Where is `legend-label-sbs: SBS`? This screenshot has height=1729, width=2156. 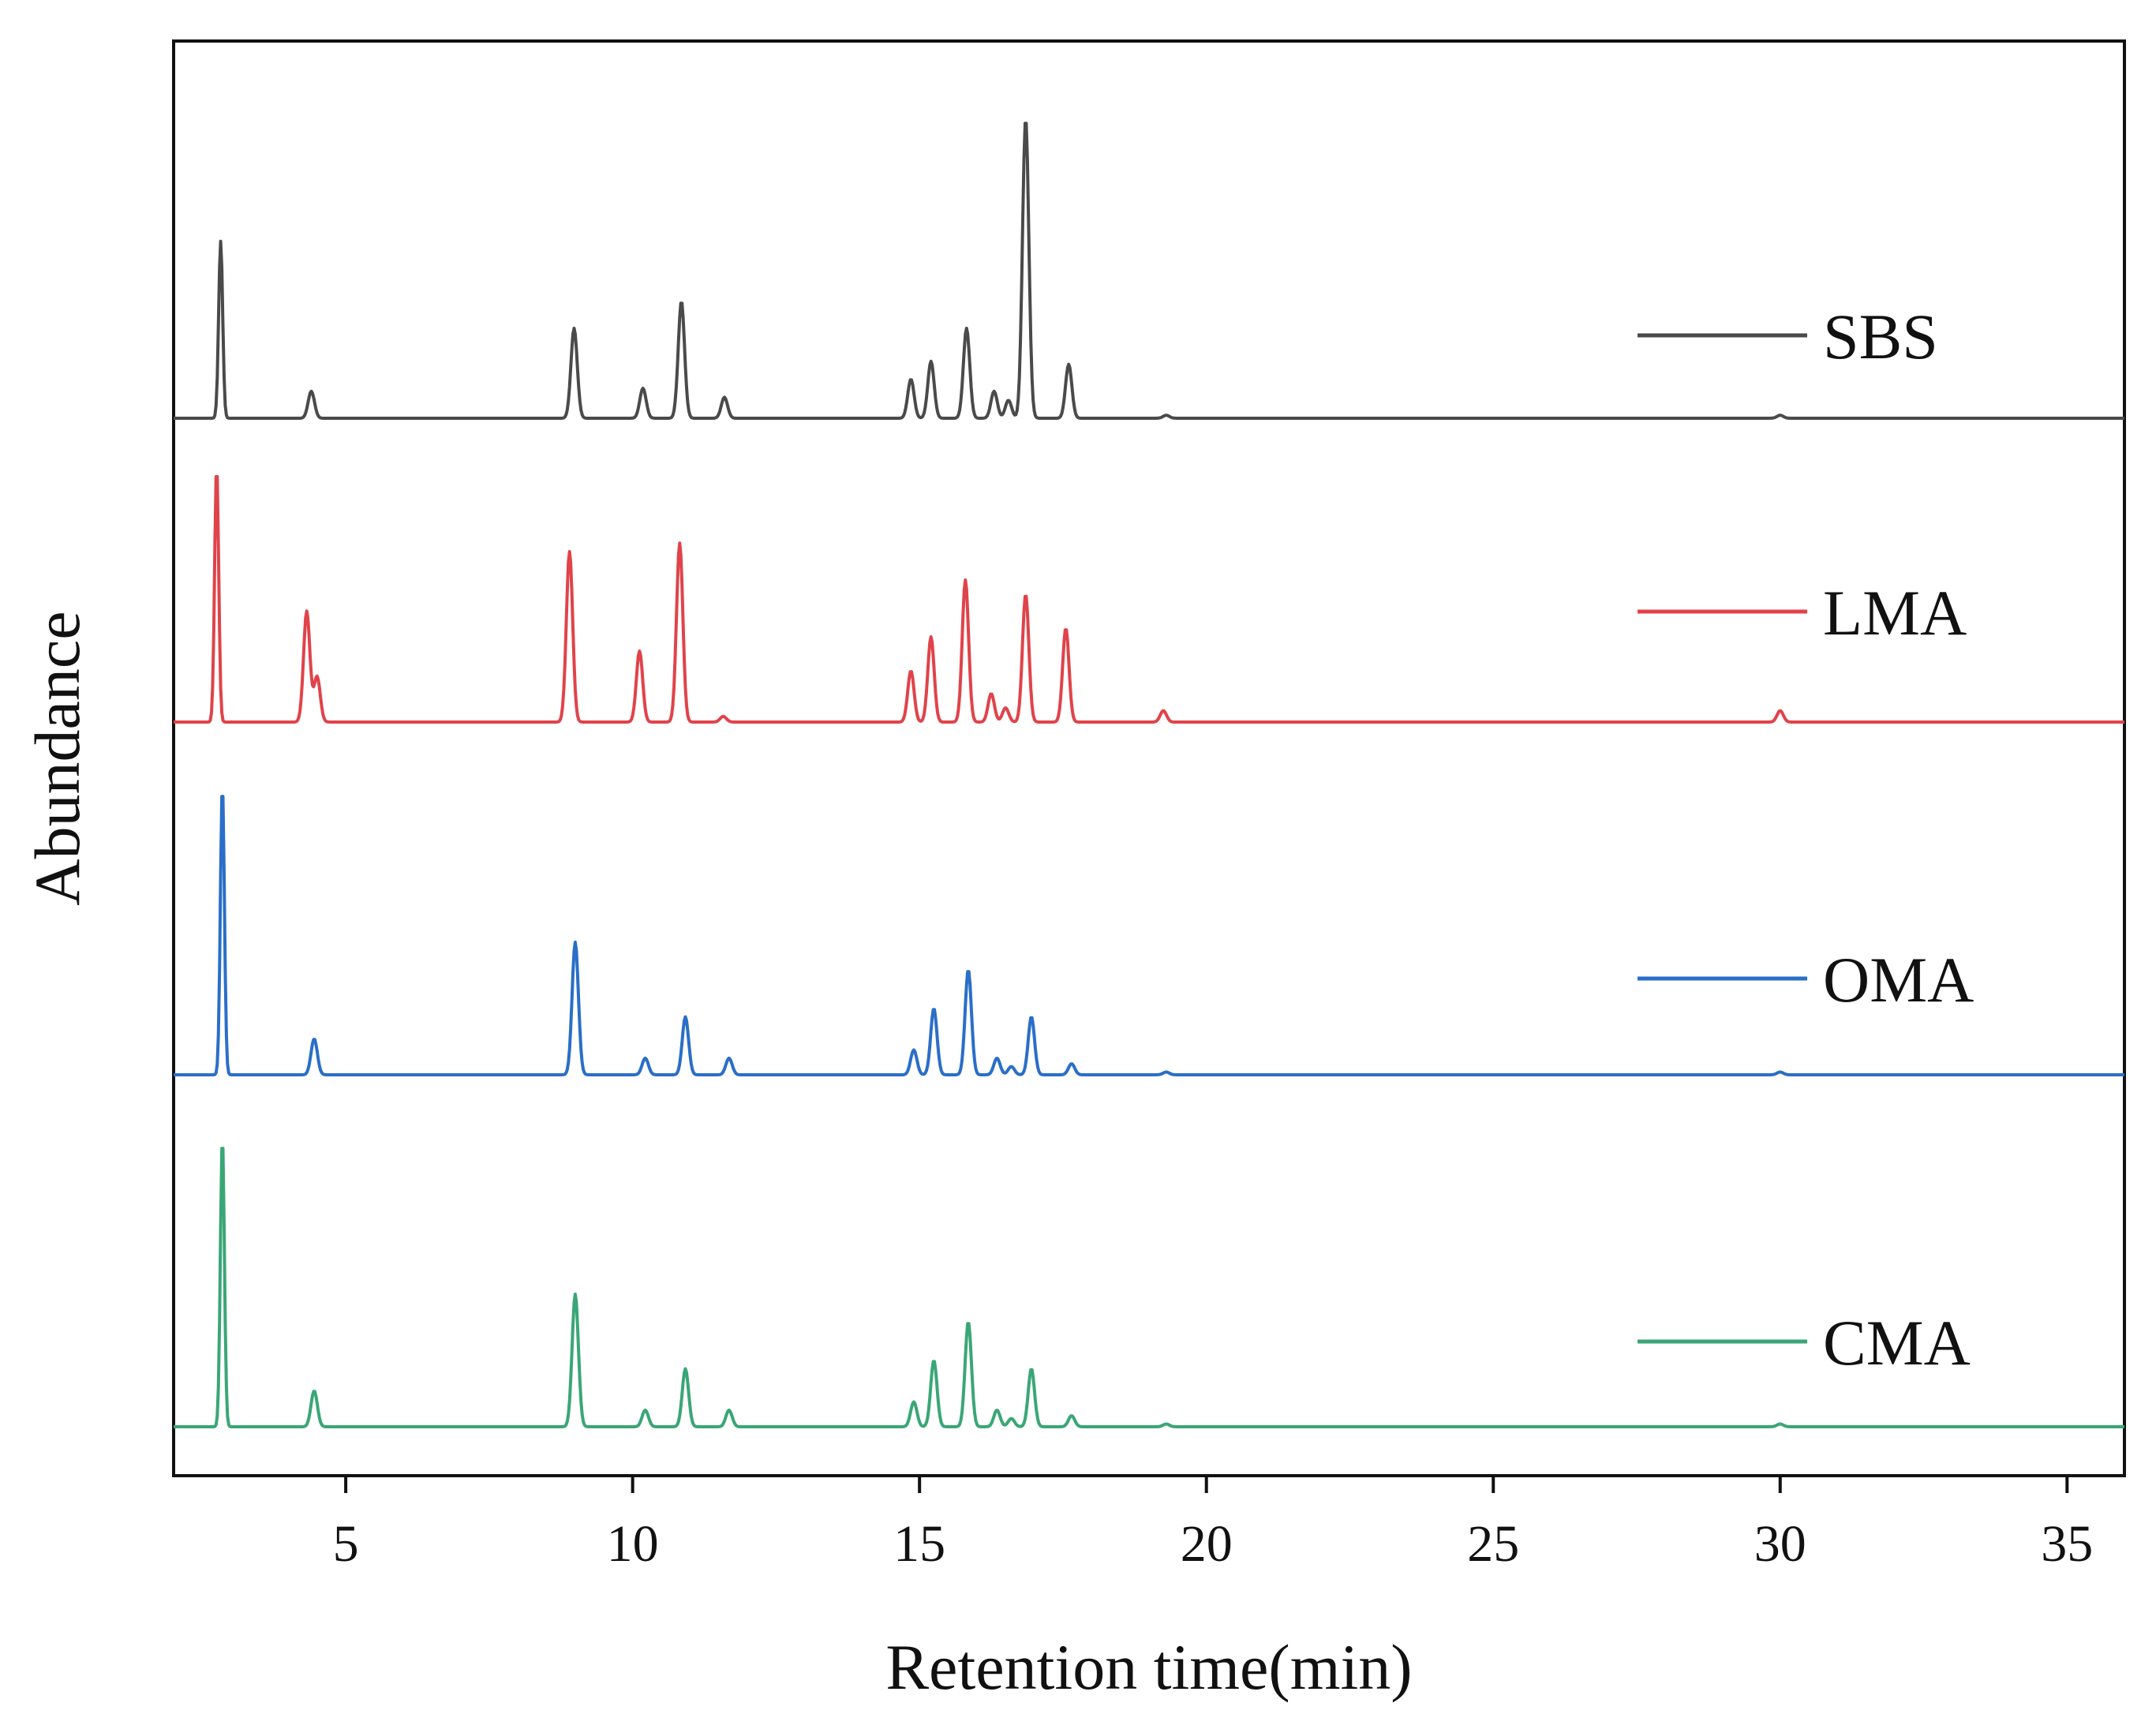
legend-label-sbs: SBS is located at coordinates (1880, 337).